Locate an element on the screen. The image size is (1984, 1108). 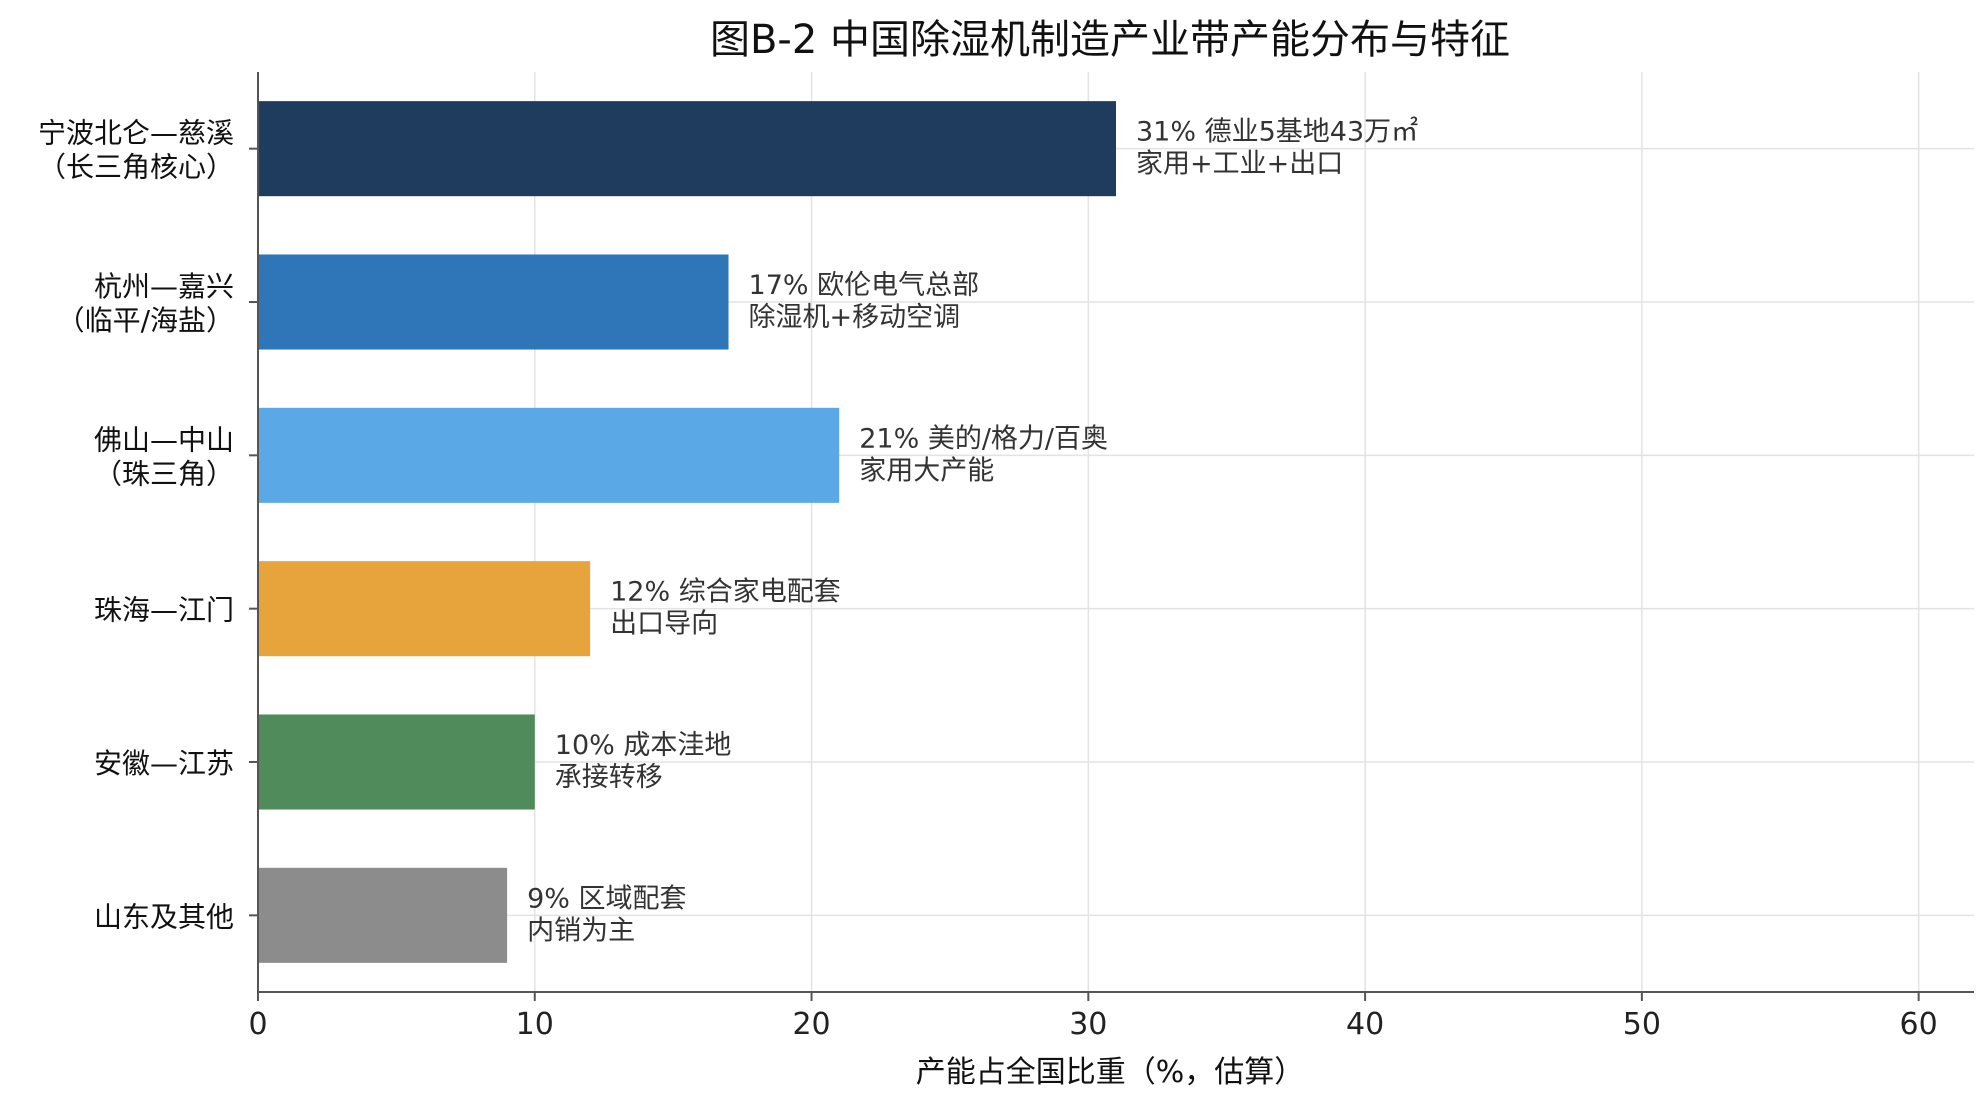
x-tick-label: 20 is located at coordinates (811, 1024).